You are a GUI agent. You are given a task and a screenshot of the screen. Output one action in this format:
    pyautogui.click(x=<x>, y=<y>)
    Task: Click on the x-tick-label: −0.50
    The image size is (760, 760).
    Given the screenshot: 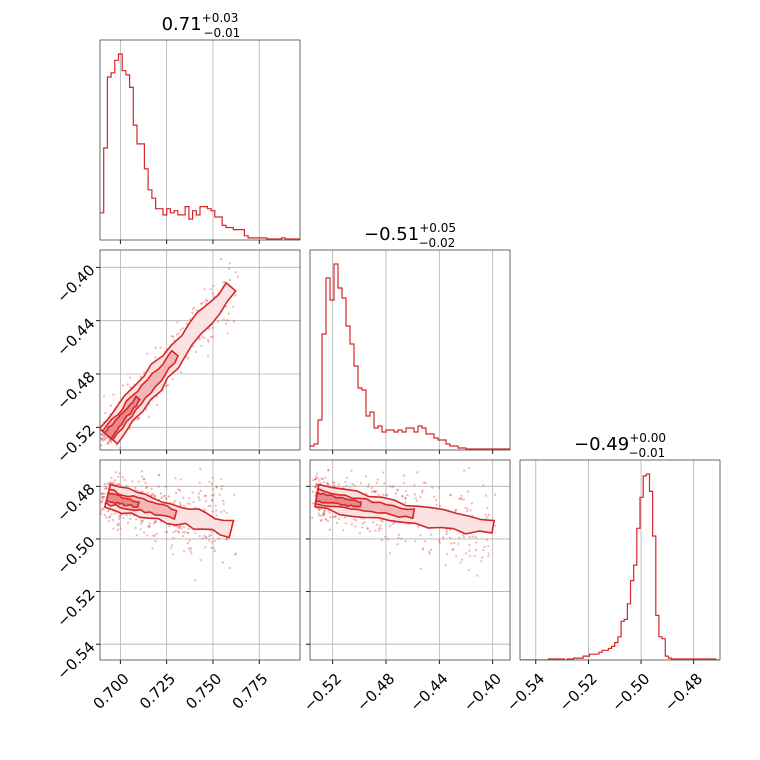 What is the action you would take?
    pyautogui.click(x=630, y=692)
    